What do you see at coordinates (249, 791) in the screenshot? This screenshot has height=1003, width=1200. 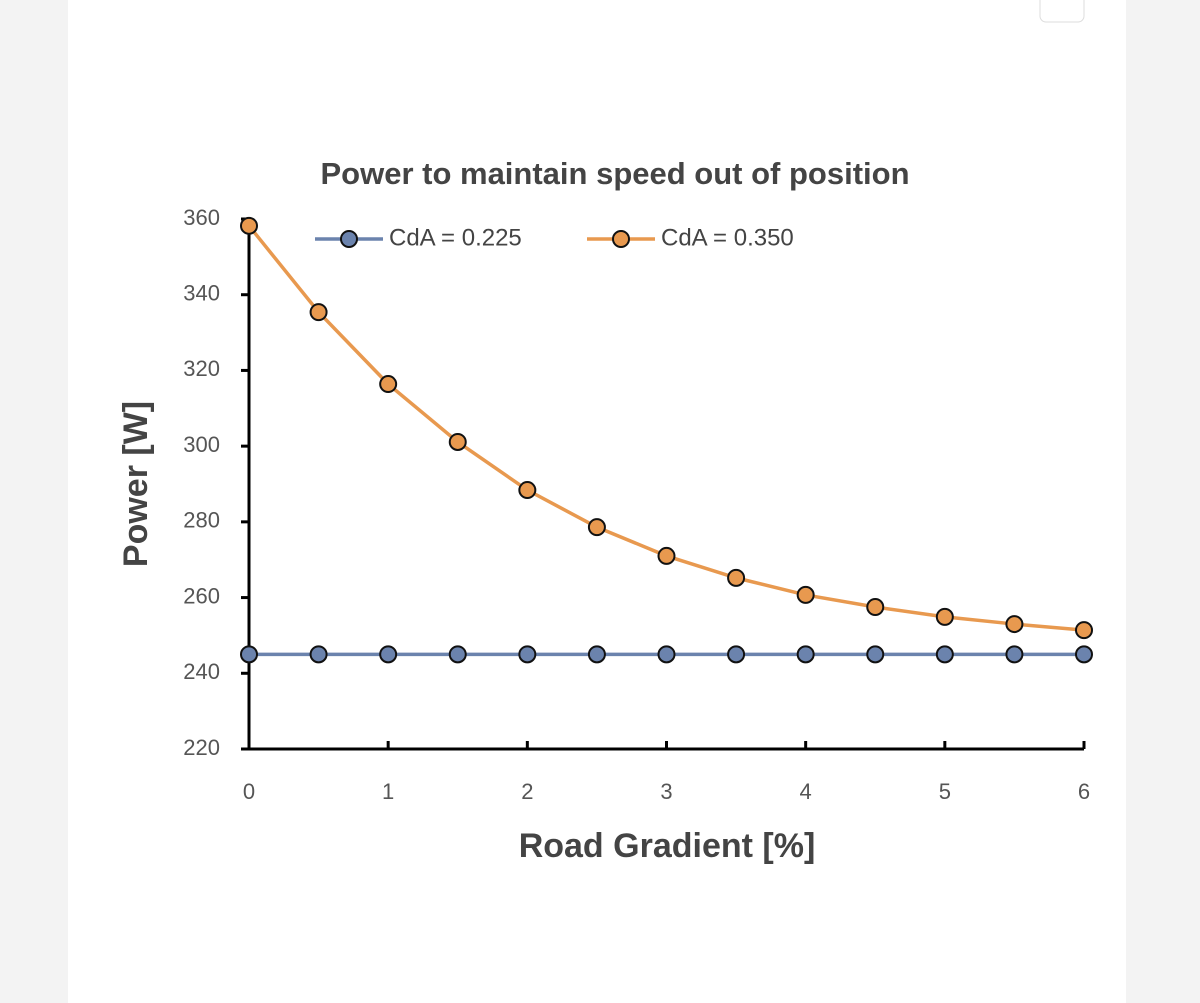 I see `x-tick-label: 0` at bounding box center [249, 791].